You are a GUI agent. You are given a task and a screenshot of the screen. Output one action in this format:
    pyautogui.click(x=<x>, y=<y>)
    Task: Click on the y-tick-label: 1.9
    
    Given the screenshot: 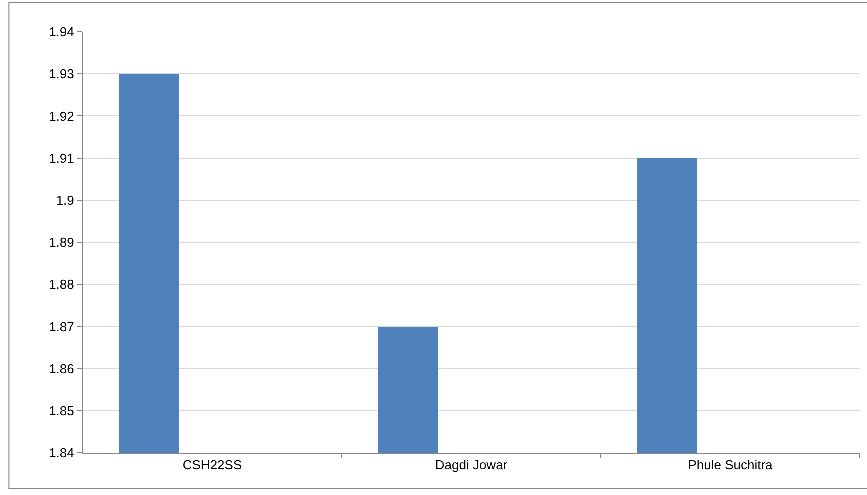 What is the action you would take?
    pyautogui.click(x=65, y=200)
    